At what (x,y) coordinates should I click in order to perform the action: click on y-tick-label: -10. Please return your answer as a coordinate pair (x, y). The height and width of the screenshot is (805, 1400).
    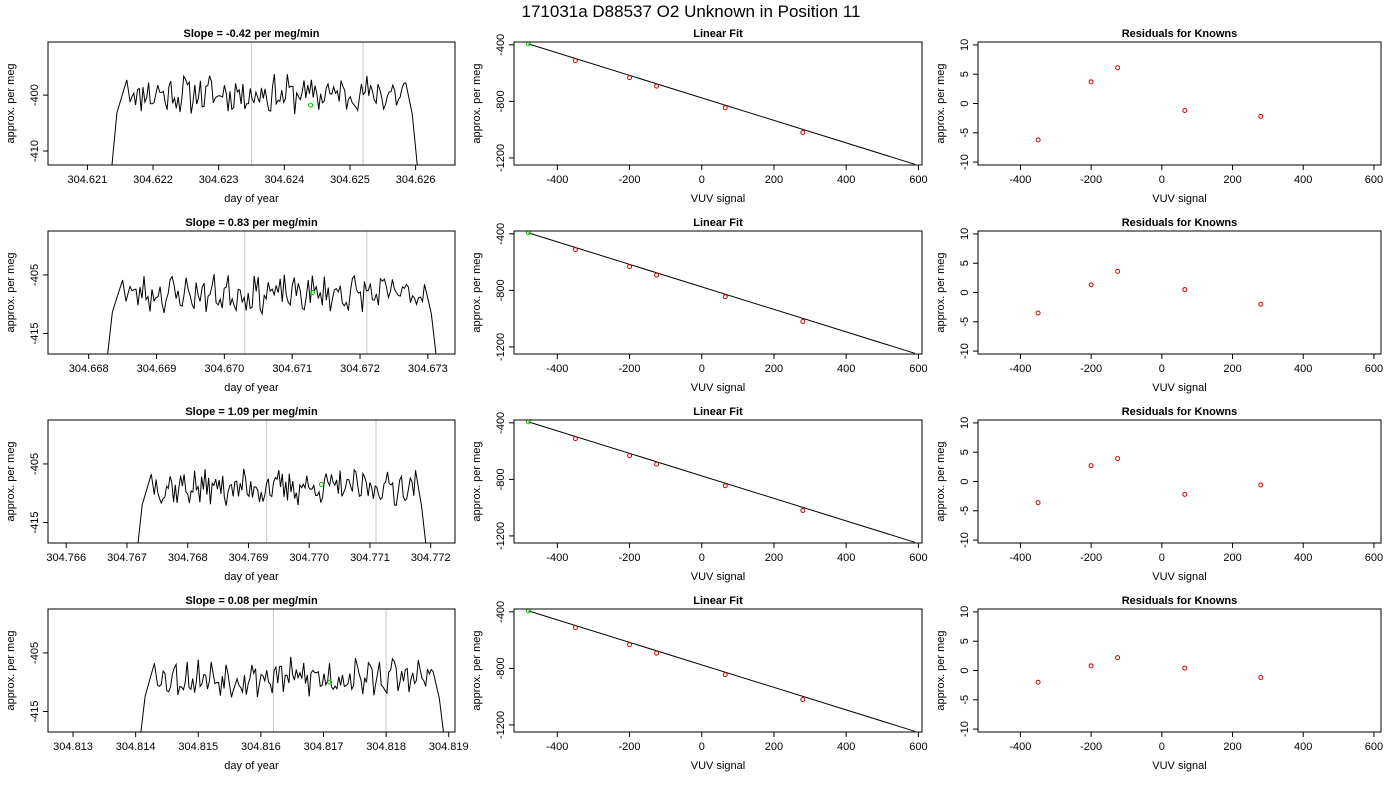
    Looking at the image, I should click on (965, 351).